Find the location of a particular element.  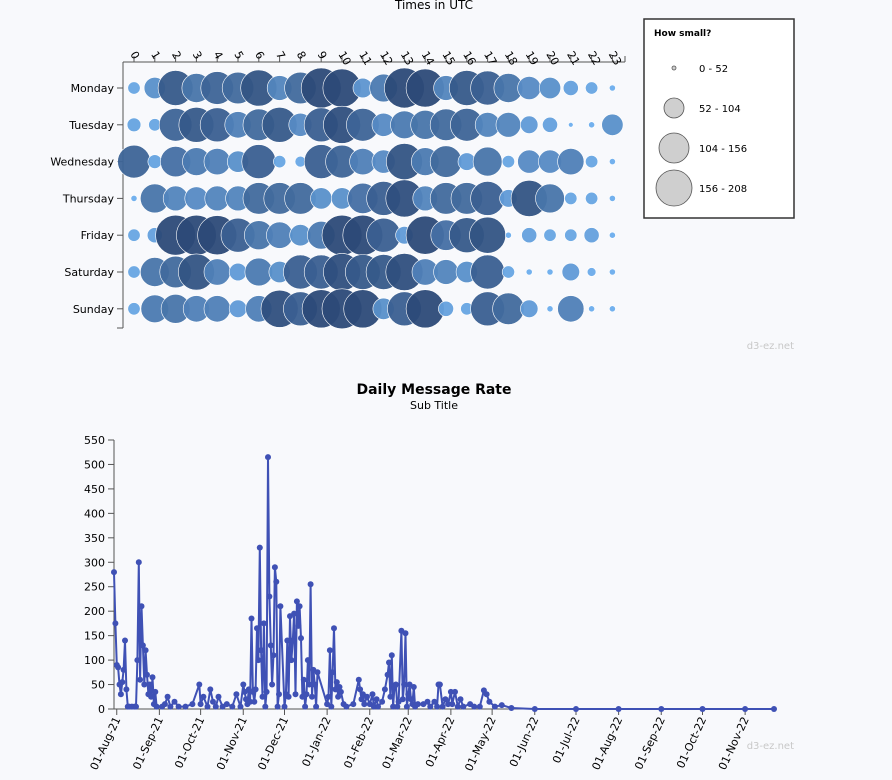

x-tick-label: 01-Apr-22 is located at coordinates (440, 742).